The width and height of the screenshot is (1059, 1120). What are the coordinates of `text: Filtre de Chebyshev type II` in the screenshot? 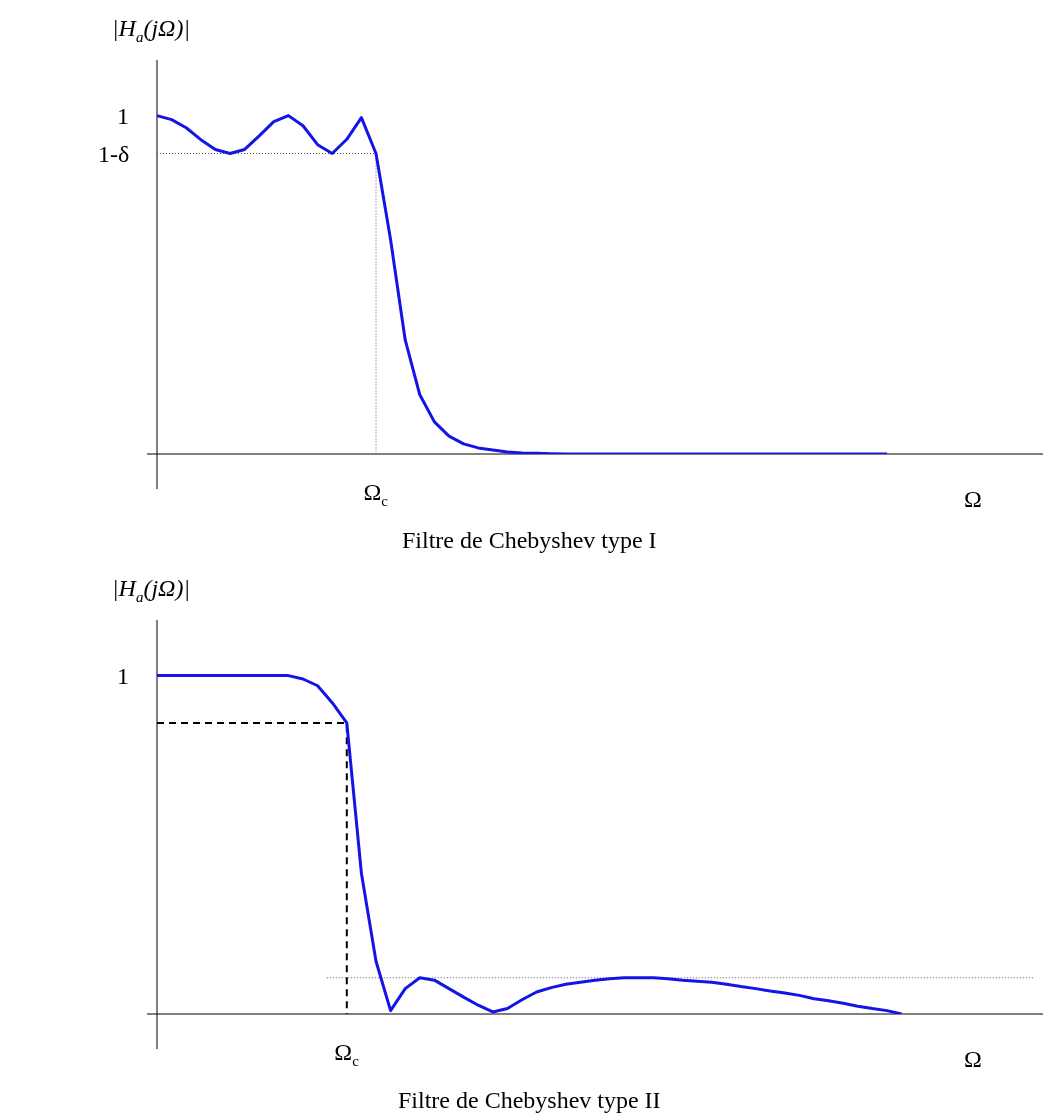 It's located at (529, 1100).